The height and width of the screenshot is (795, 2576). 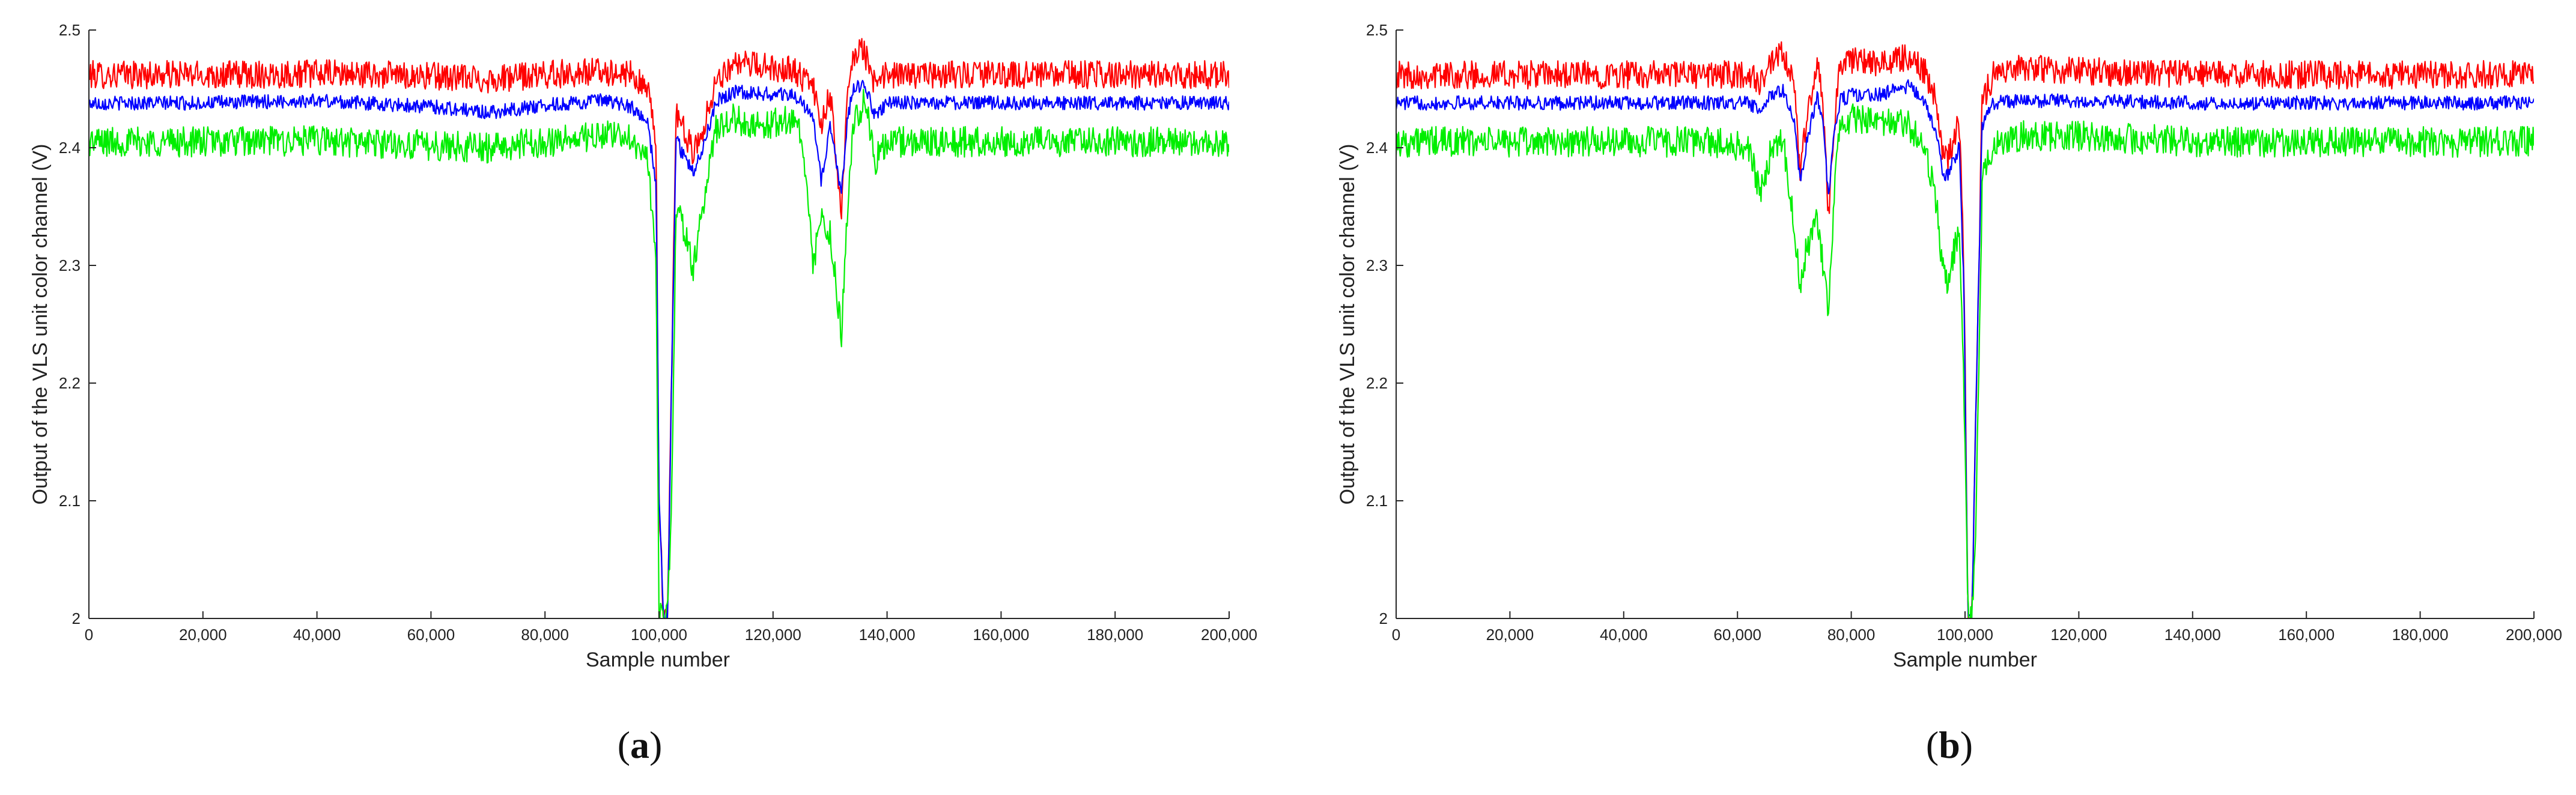 I want to click on x-axis-title-b: Sample number, so click(x=1965, y=659).